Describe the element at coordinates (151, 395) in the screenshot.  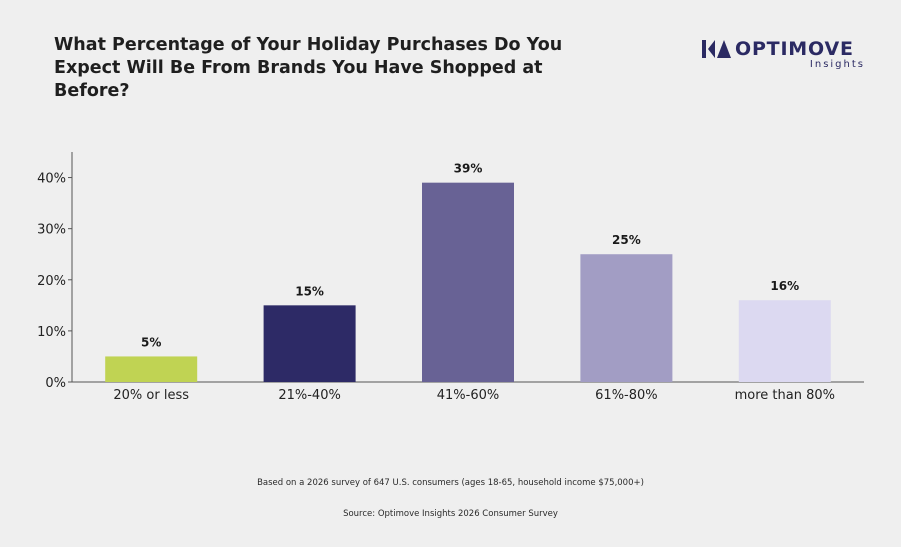
I see `x-tick-label: 20% or less` at that location.